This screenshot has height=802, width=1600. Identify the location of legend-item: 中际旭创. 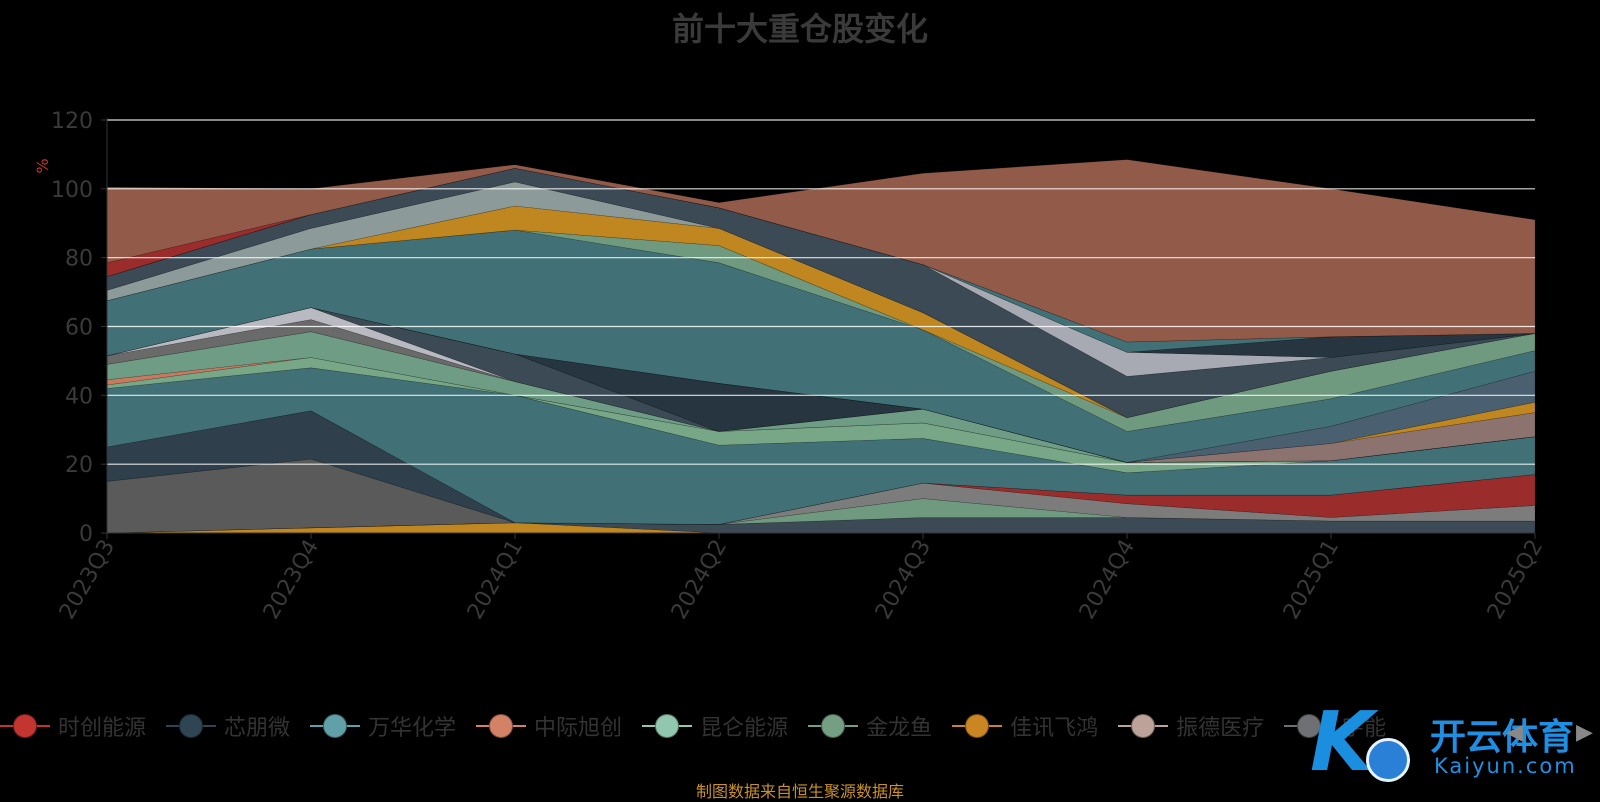
(549, 726).